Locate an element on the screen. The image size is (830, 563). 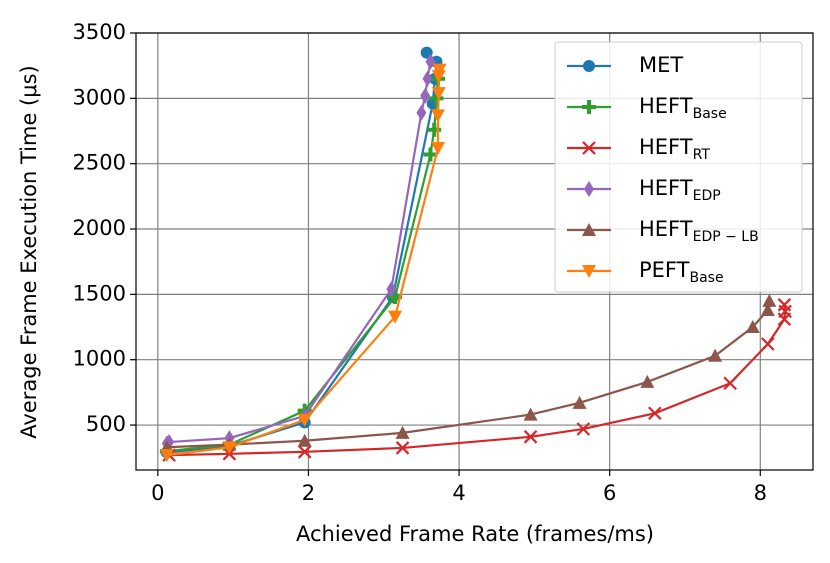
legend-label: HEFTRT is located at coordinates (674, 149).